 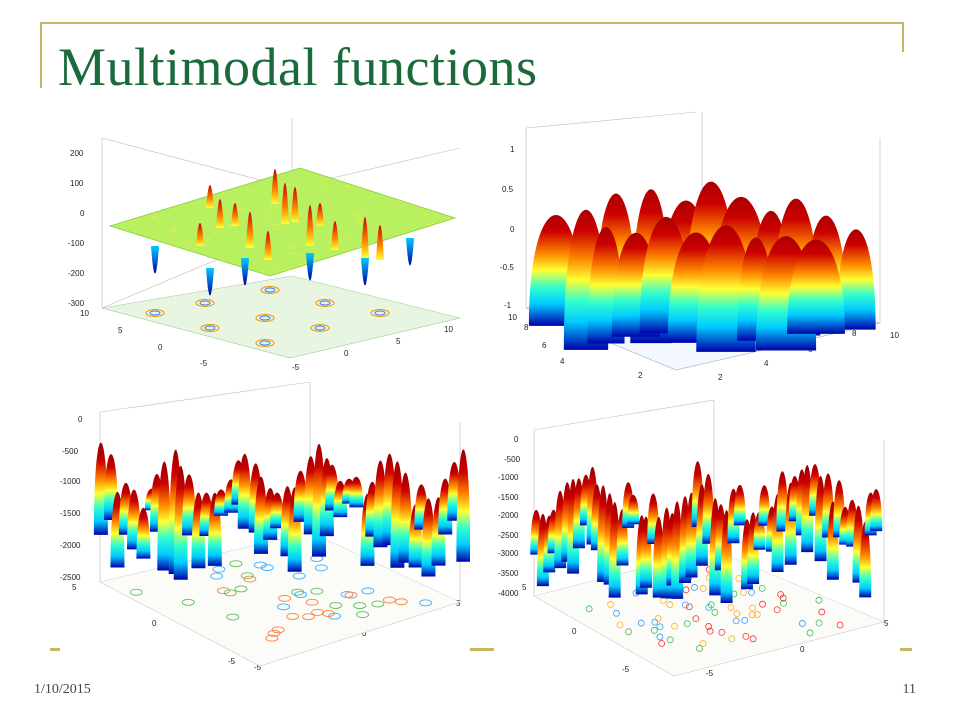 What do you see at coordinates (720, 376) in the screenshot?
I see `x-tick-label: 2` at bounding box center [720, 376].